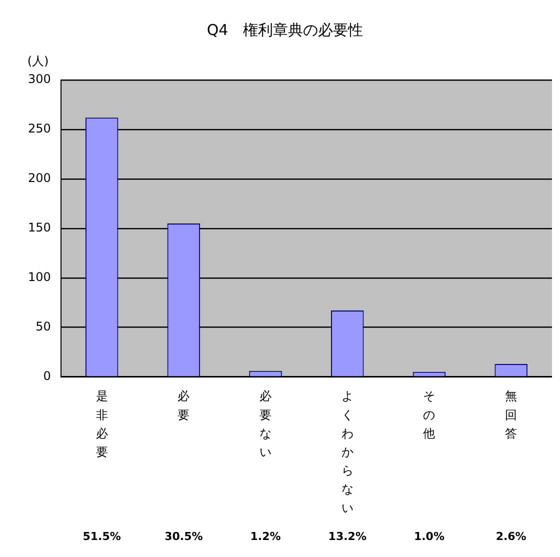 This screenshot has width=560, height=557. What do you see at coordinates (39, 129) in the screenshot?
I see `y-tick-label: 250` at bounding box center [39, 129].